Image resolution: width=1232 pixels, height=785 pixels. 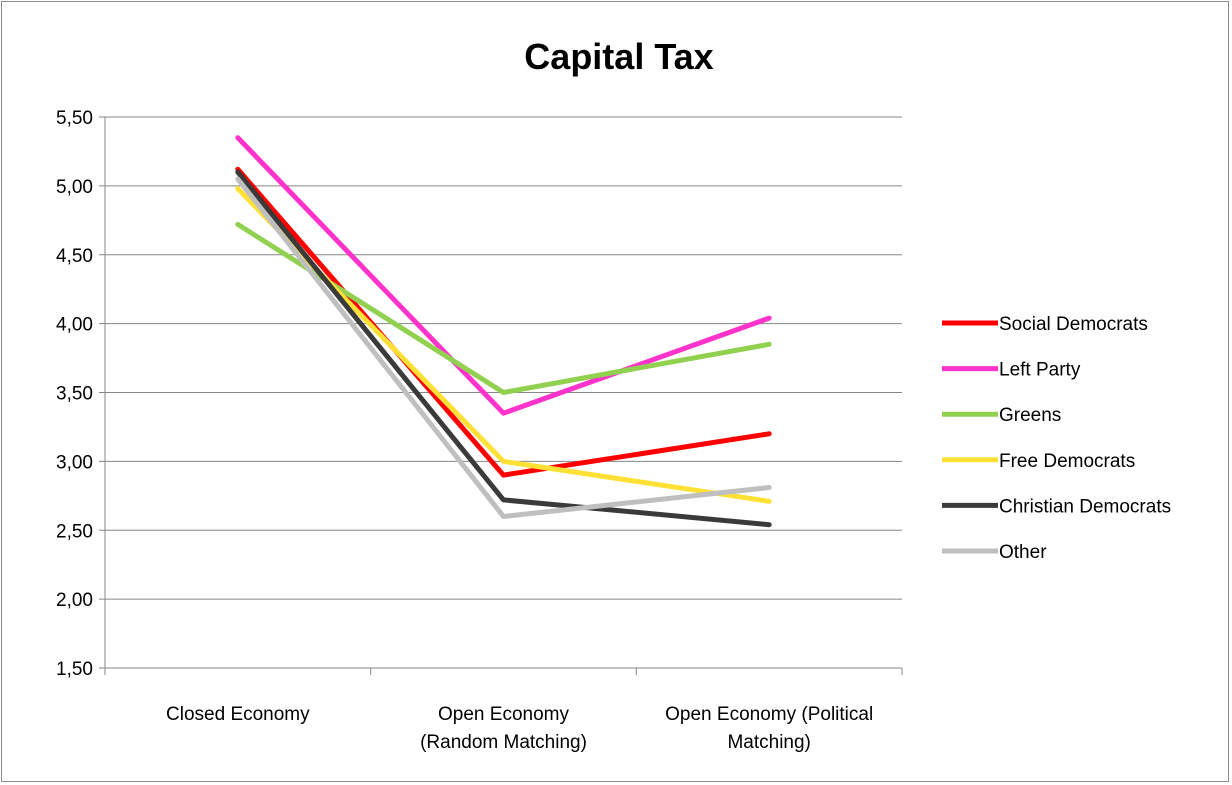 What do you see at coordinates (74, 600) in the screenshot?
I see `y-tick-label: 2,00` at bounding box center [74, 600].